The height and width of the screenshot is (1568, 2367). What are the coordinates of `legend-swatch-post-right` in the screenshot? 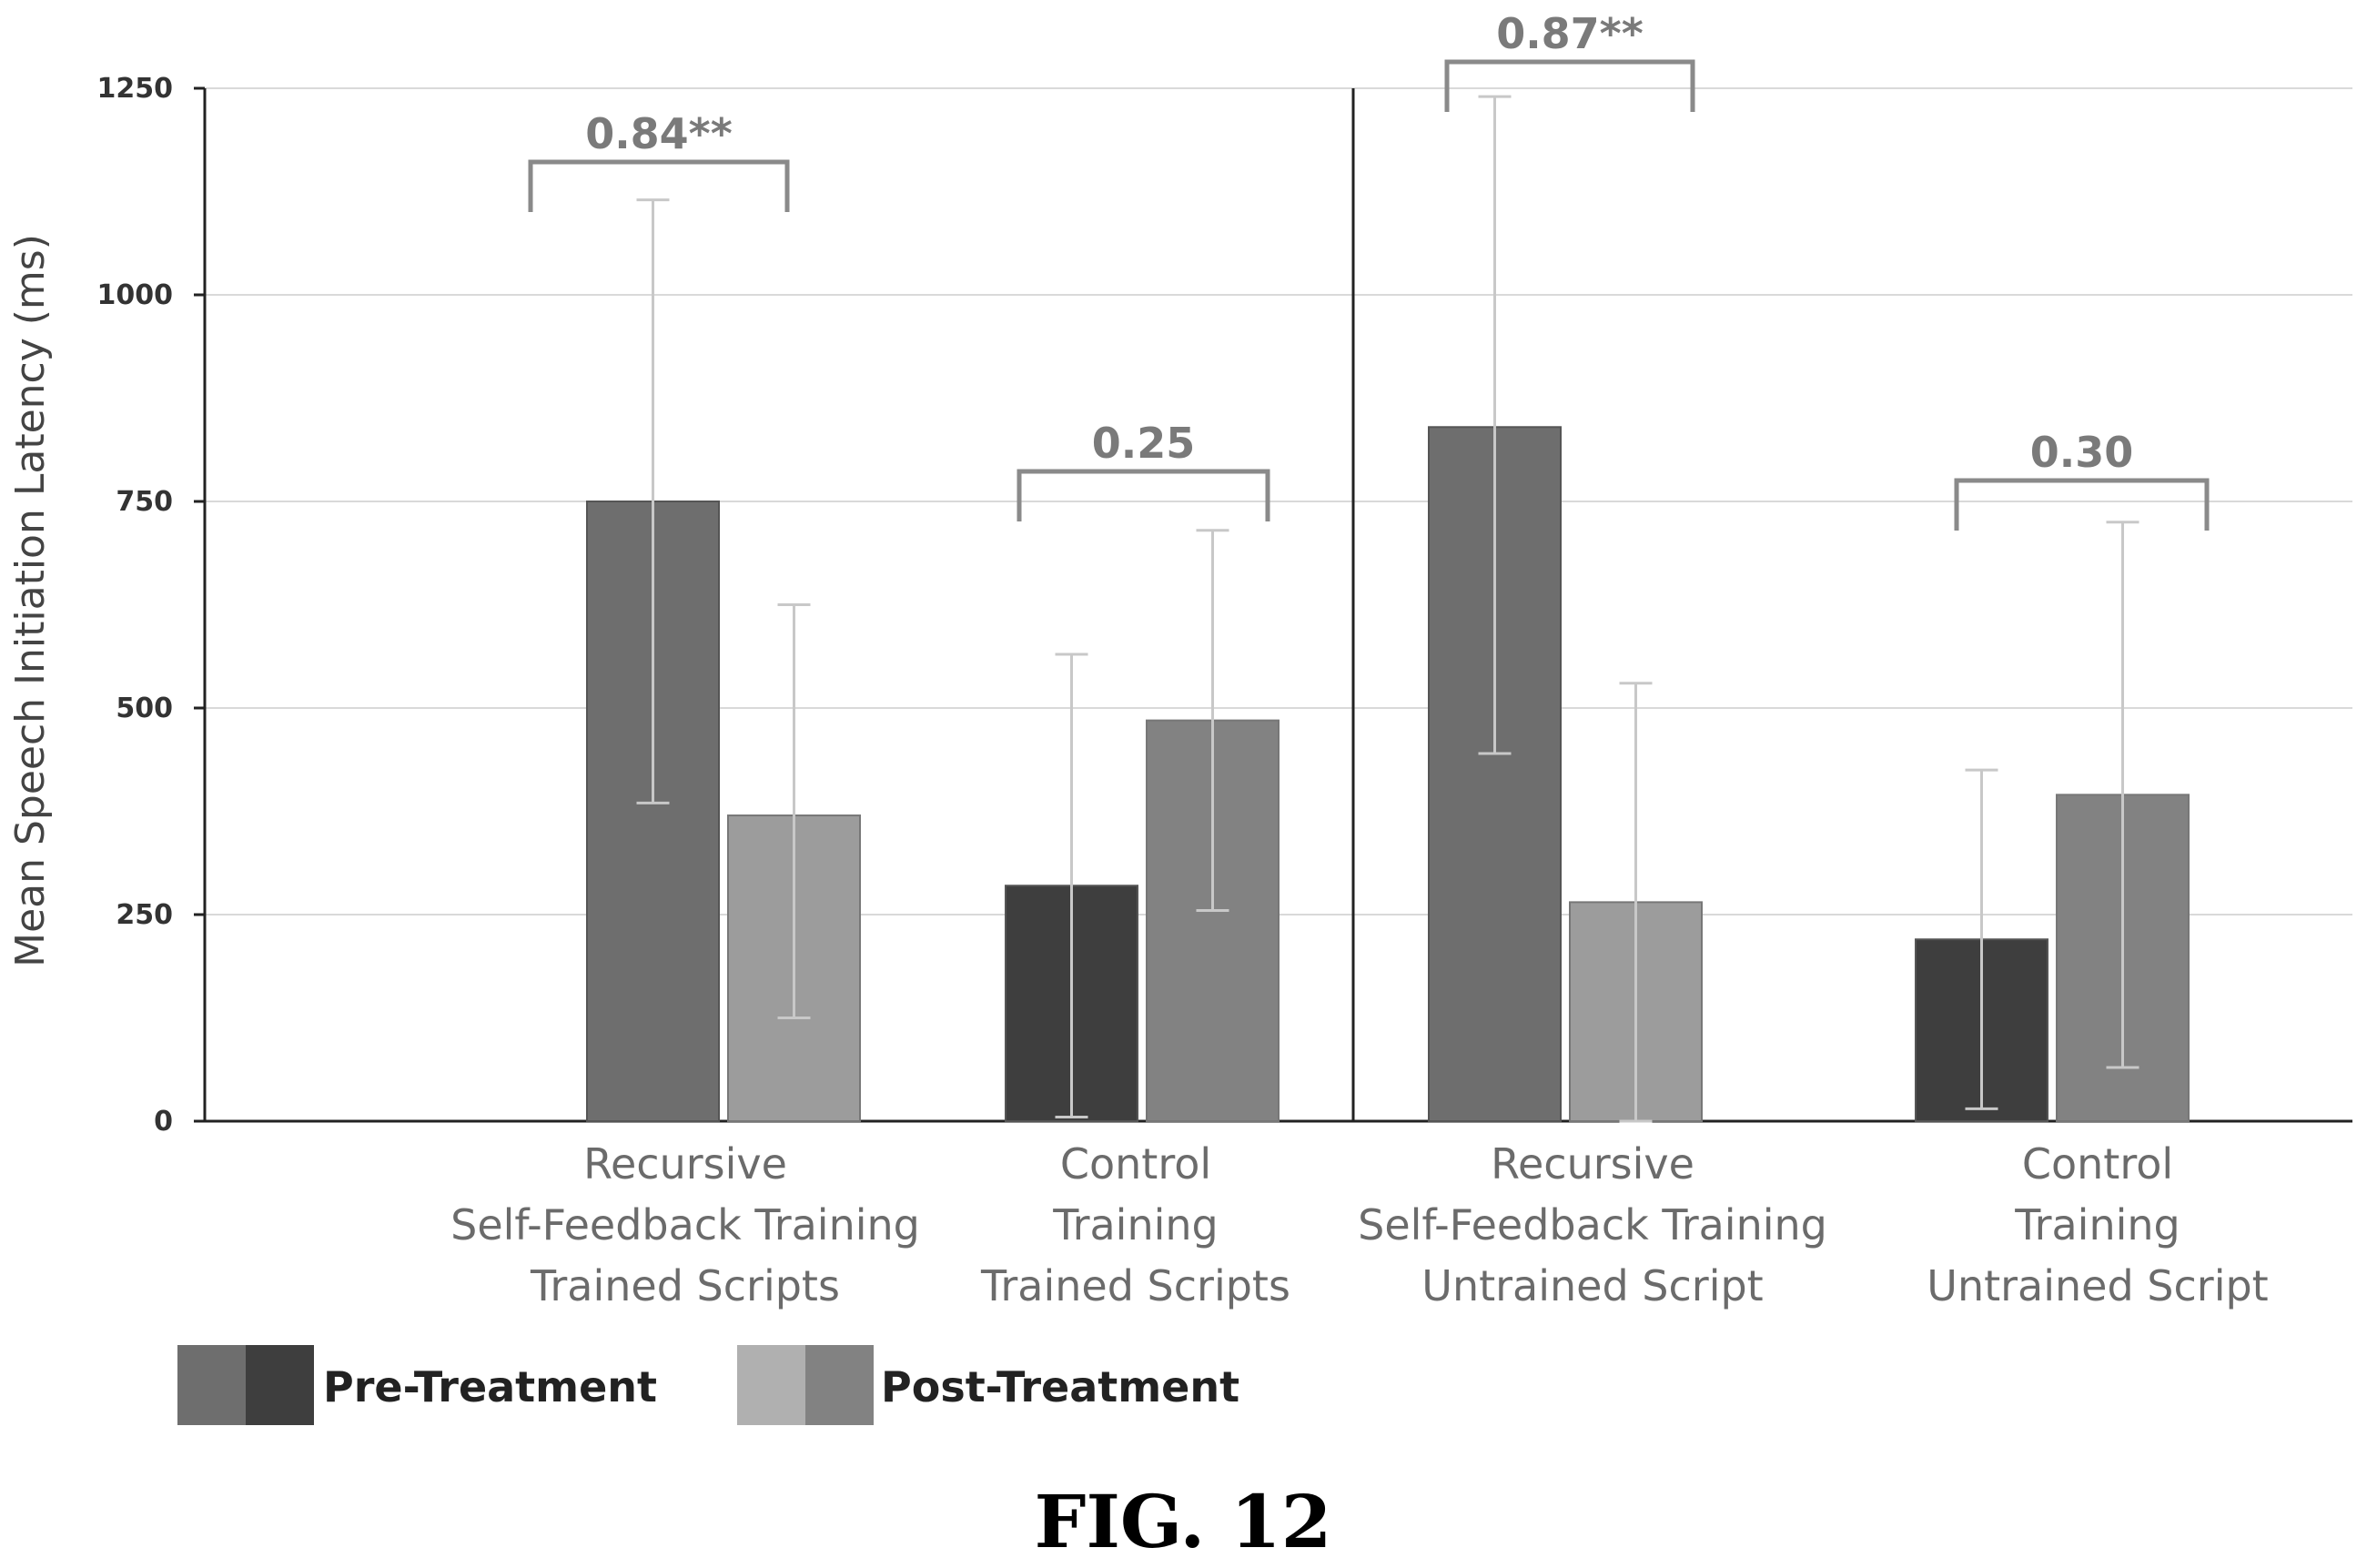 It's located at (839, 1385).